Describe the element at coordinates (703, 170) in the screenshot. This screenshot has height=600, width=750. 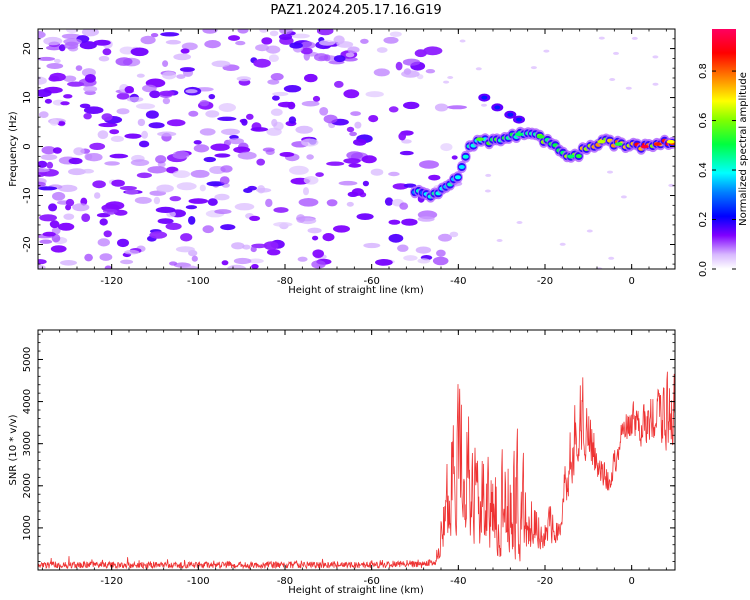
I see `colorbar-tick-label: 0.4` at that location.